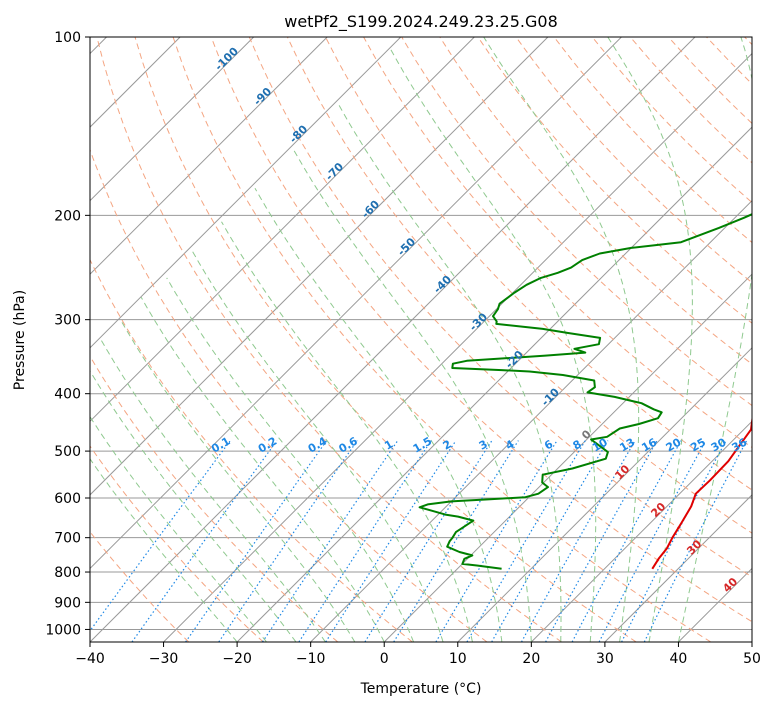  Describe the element at coordinates (63, 630) in the screenshot. I see `y-tick-label: 1000` at that location.